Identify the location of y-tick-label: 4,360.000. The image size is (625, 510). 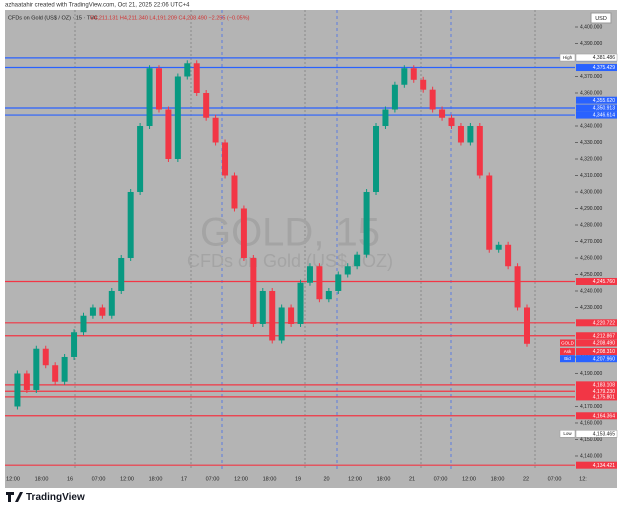
(591, 93).